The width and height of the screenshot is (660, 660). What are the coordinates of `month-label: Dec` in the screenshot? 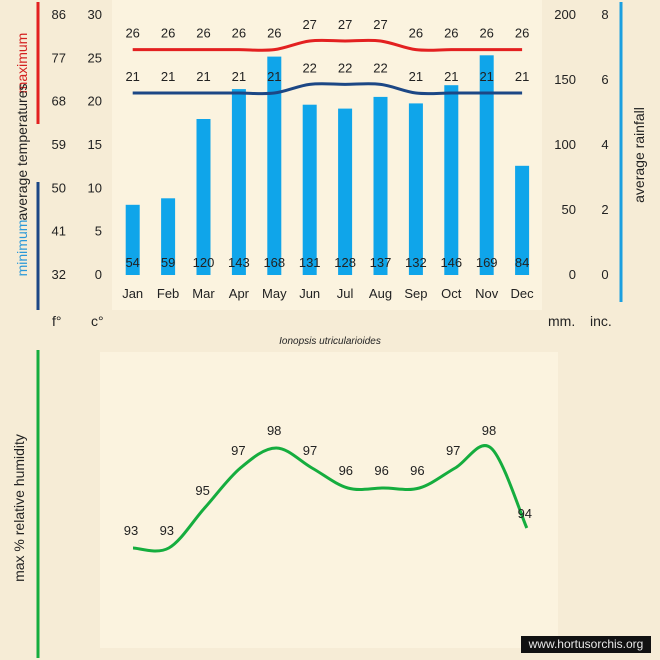 It's located at (523, 293).